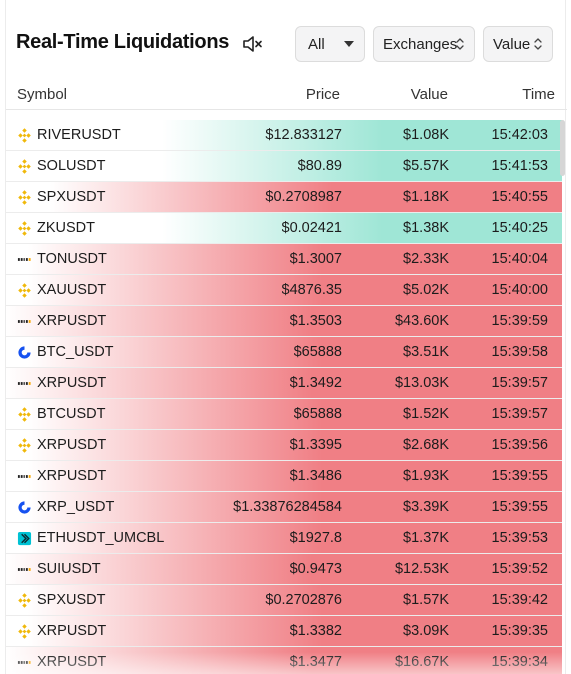 Image resolution: width=571 pixels, height=674 pixels. What do you see at coordinates (284, 660) in the screenshot?
I see `table-row: XRPUSDT $1.3477 $16.67K 15:39:34` at bounding box center [284, 660].